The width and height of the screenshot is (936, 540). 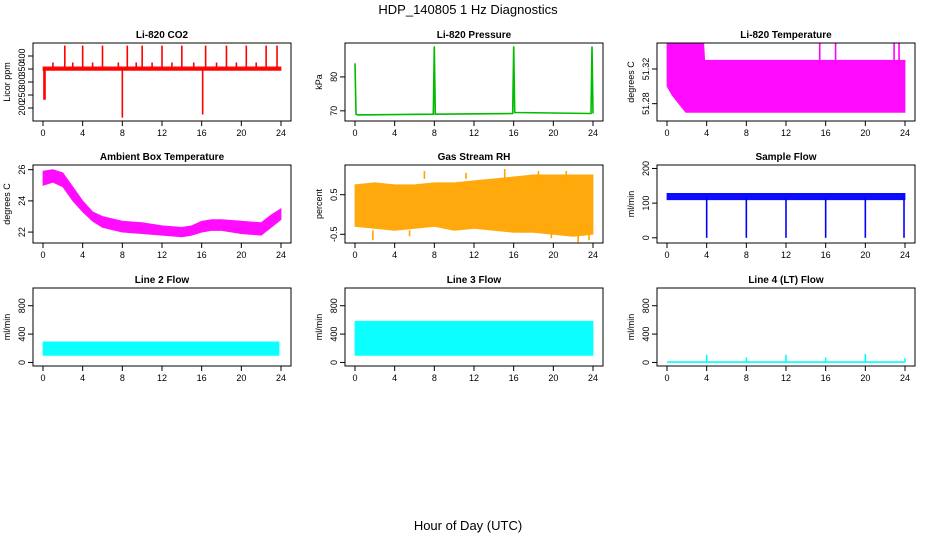 What do you see at coordinates (646, 103) in the screenshot?
I see `y-tick-label: 51.28` at bounding box center [646, 103].